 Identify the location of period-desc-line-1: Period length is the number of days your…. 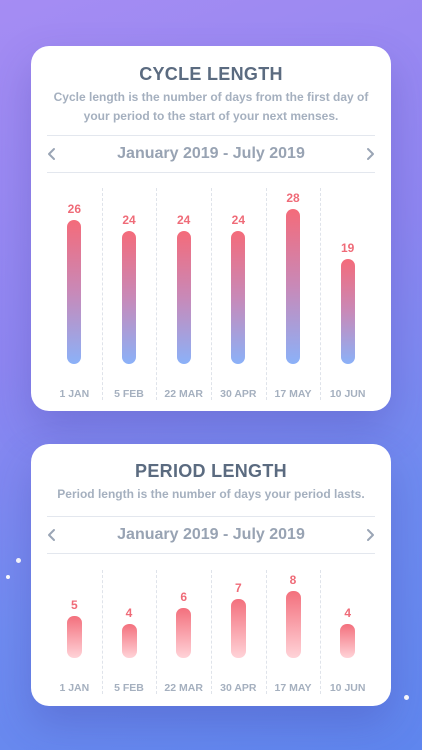
(211, 494).